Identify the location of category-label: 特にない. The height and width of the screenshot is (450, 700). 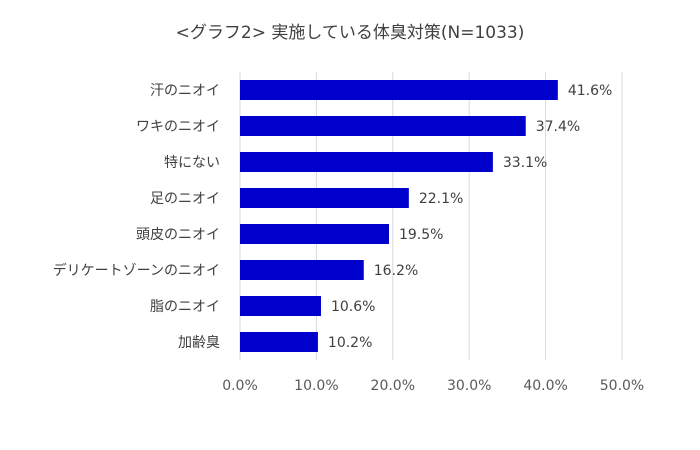
(192, 163).